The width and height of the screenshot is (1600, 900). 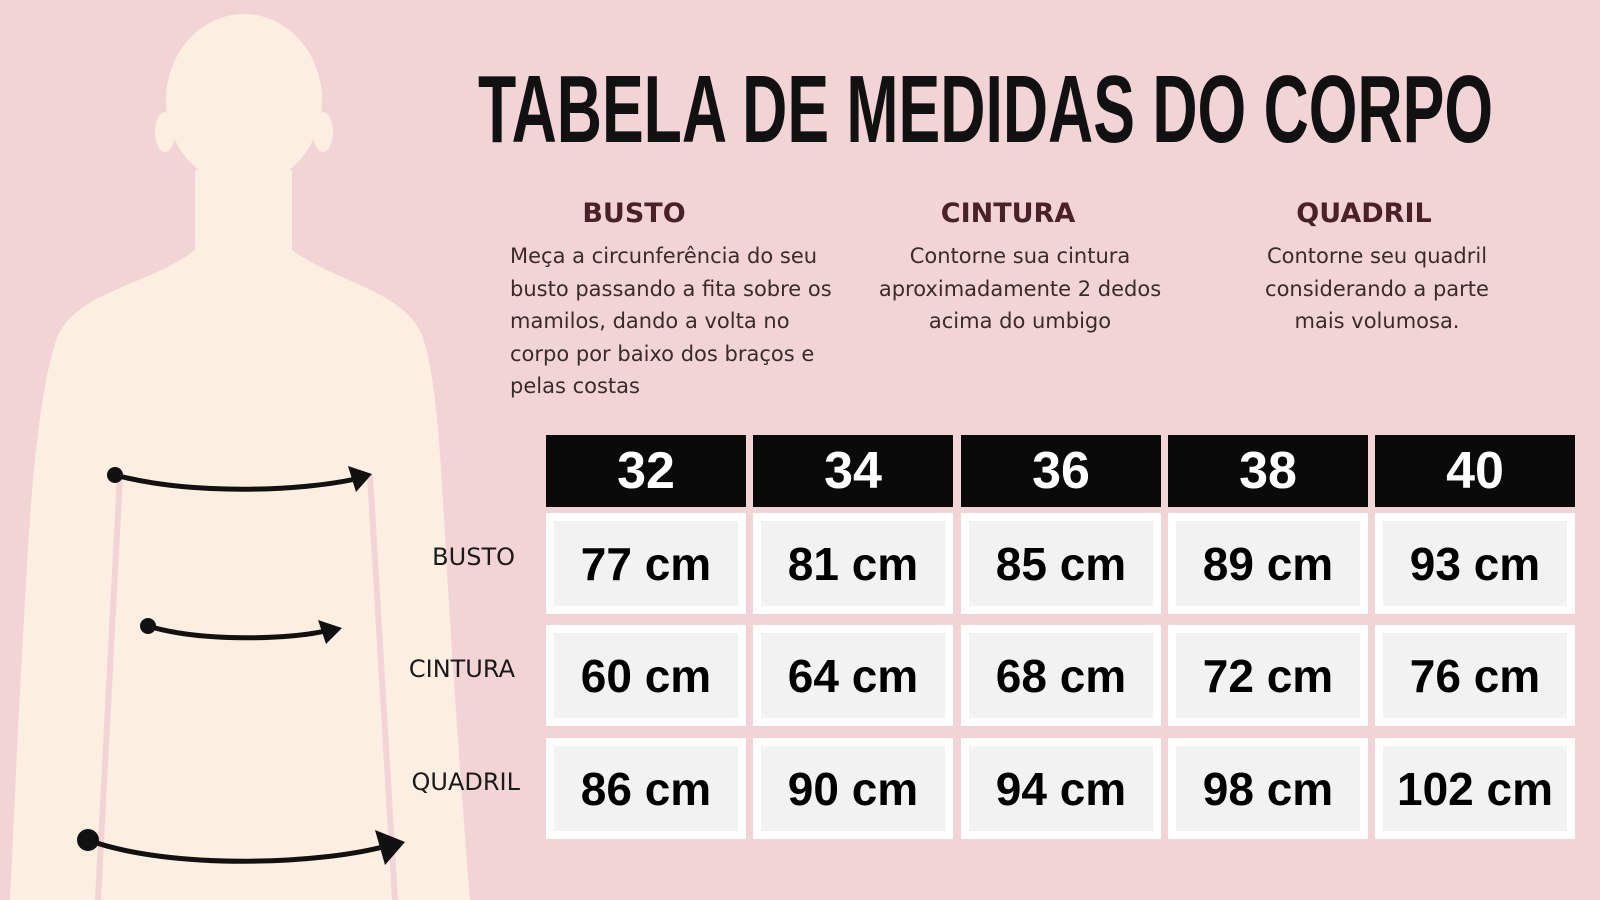 I want to click on cell-value: 68 cm, so click(x=1061, y=675).